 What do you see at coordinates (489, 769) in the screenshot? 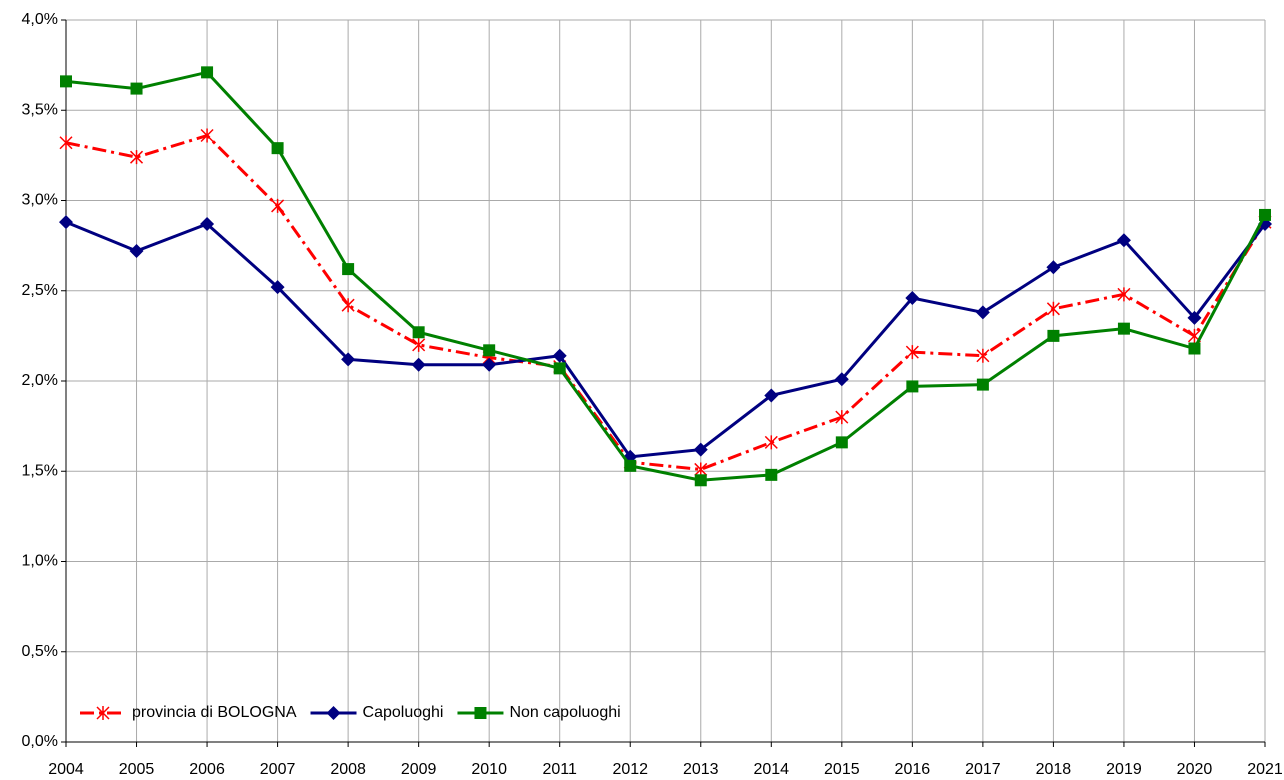
I see `x-tick-label: 2010` at bounding box center [489, 769].